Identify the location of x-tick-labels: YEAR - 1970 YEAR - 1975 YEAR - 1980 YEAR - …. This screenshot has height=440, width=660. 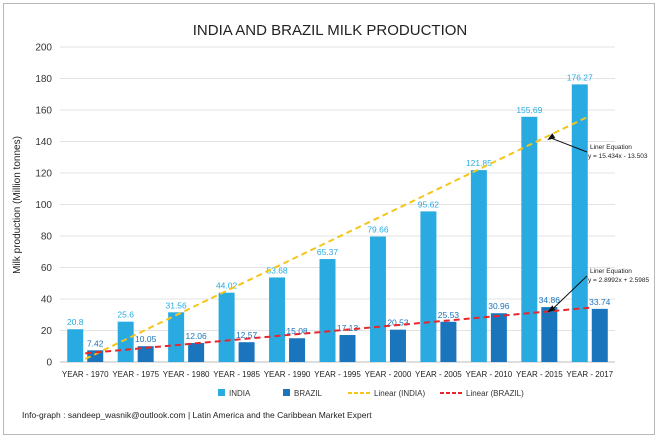
(338, 374).